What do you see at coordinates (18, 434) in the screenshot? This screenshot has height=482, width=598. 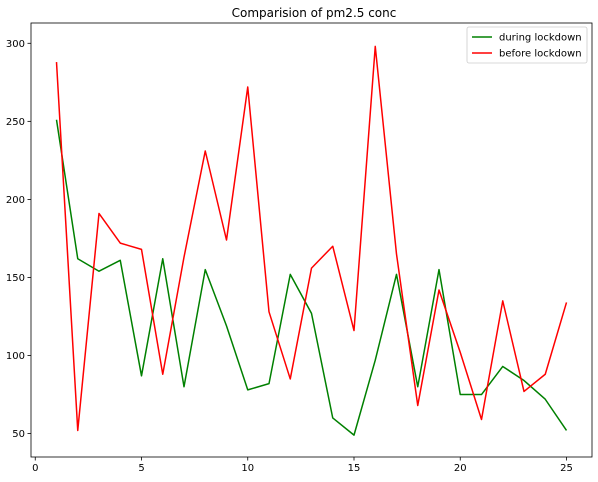 I see `y-tick-label: 50` at bounding box center [18, 434].